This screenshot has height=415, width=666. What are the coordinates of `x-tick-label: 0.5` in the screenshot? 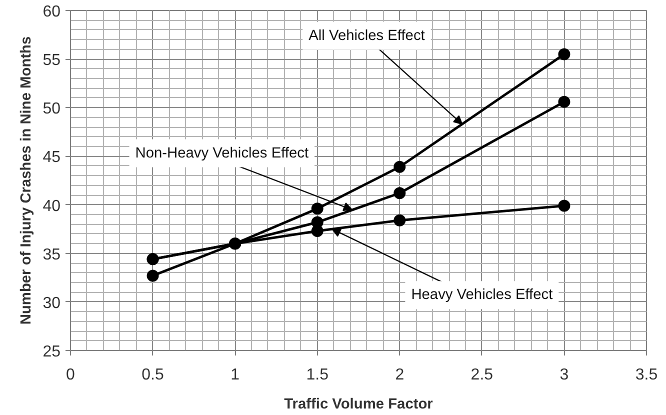 It's located at (153, 375).